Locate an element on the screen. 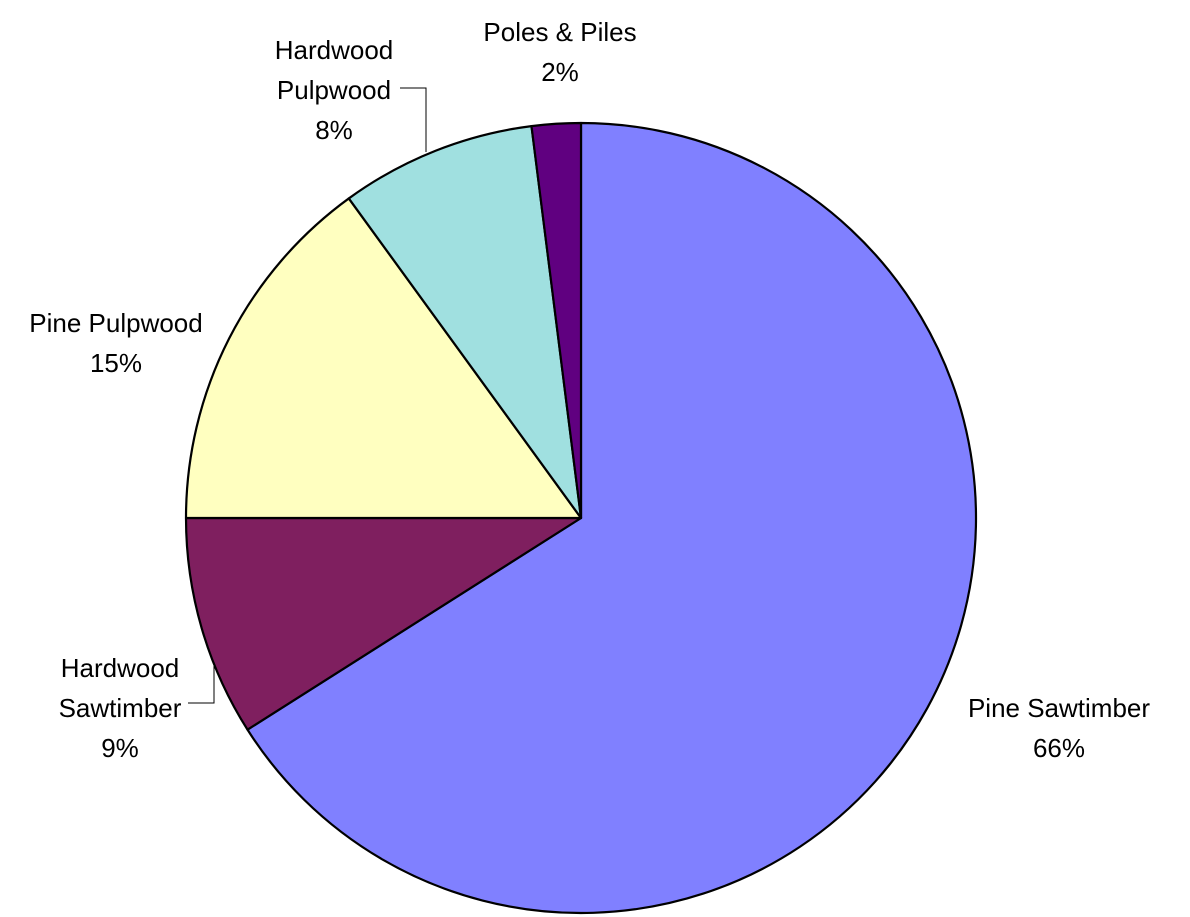 The height and width of the screenshot is (917, 1190). percent-label-pine-sawtimber: 66% is located at coordinates (1059, 748).